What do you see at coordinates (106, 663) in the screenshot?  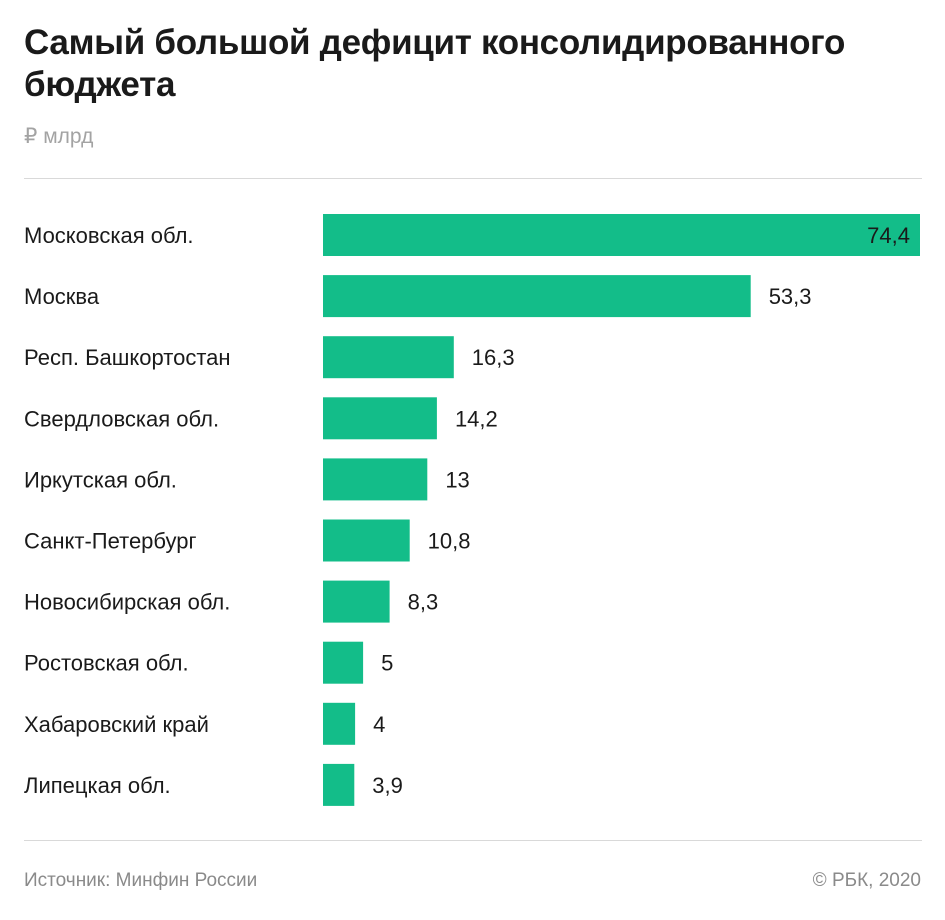 I see `category-label: Ростовская обл.` at bounding box center [106, 663].